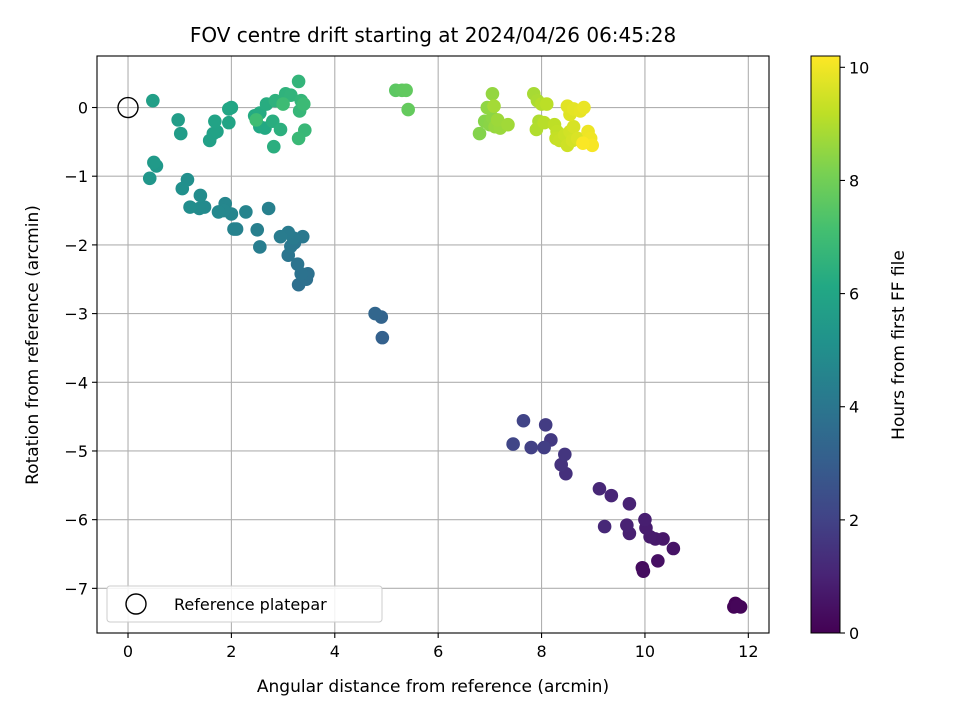  I want to click on legend-box, so click(244, 604).